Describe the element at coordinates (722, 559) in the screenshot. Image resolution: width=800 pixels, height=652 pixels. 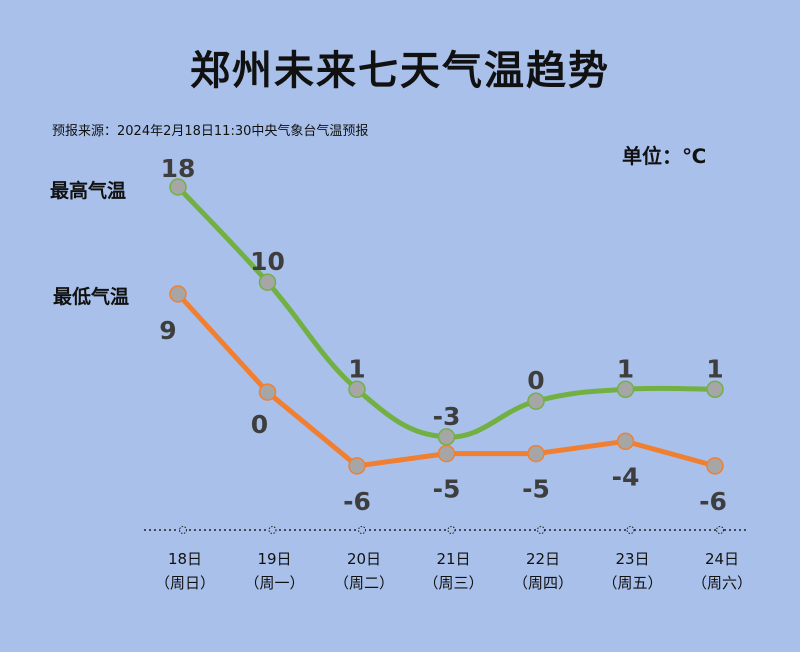
I see `x-tick-label: 24日` at that location.